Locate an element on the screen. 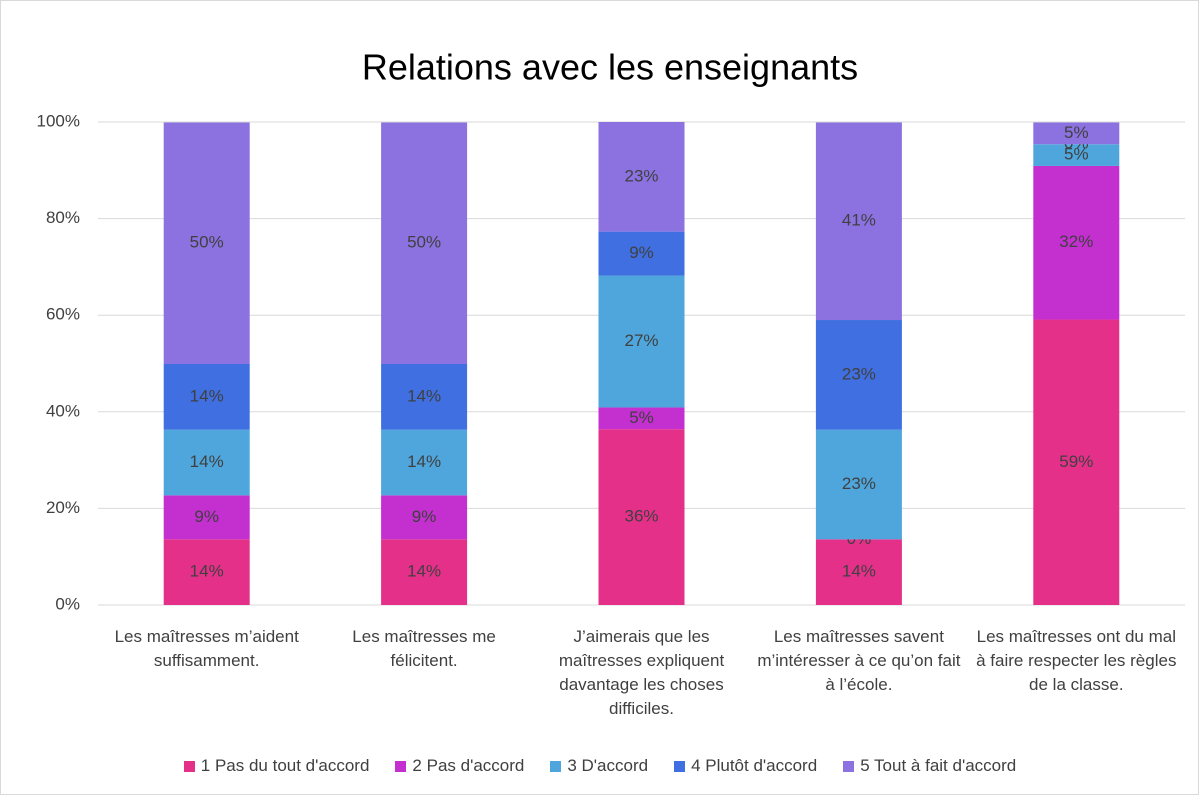 This screenshot has width=1200, height=796. data-label: 59% is located at coordinates (1076, 461).